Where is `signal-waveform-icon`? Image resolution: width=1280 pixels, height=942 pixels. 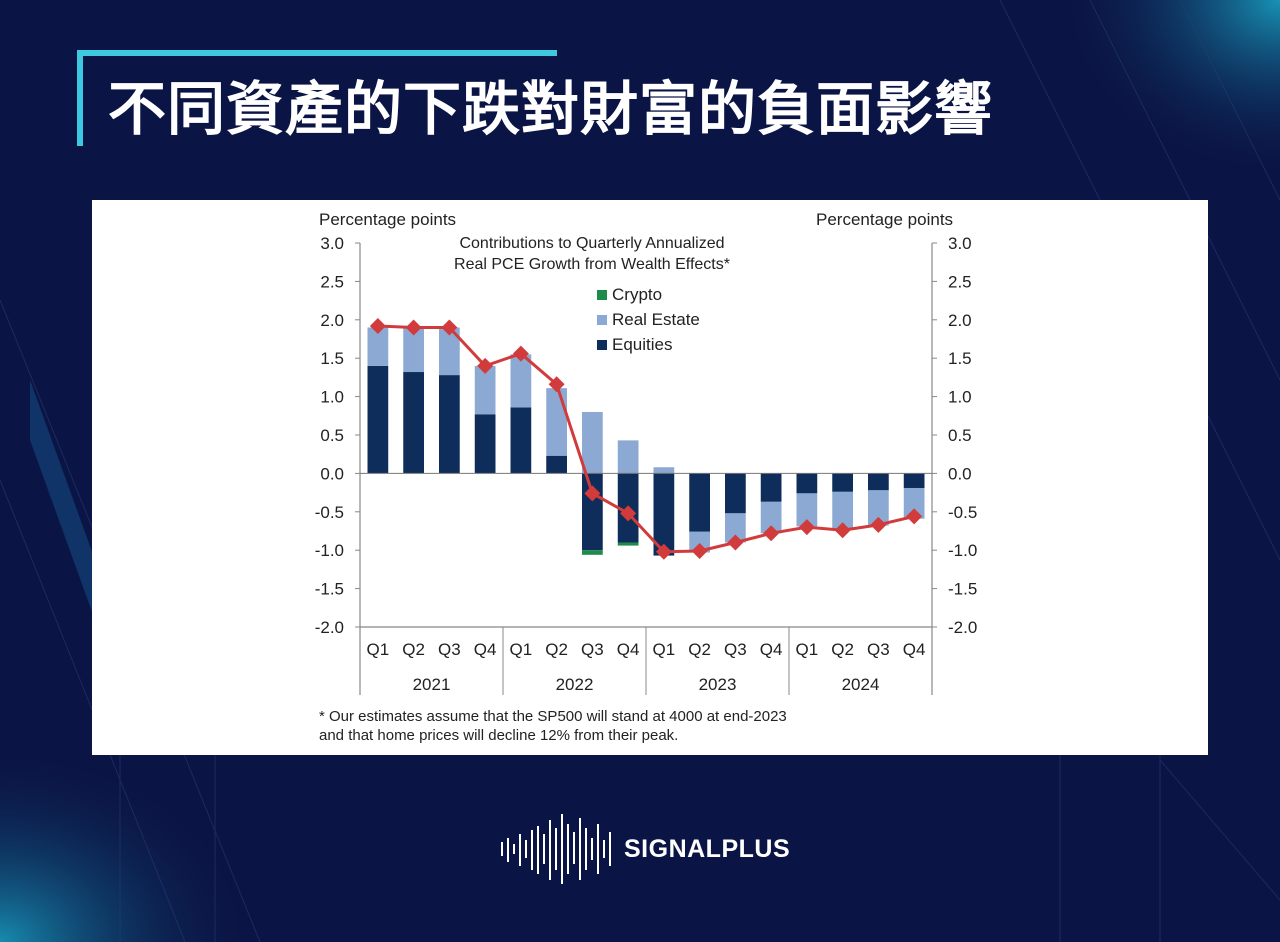
signal-waveform-icon is located at coordinates (556, 849).